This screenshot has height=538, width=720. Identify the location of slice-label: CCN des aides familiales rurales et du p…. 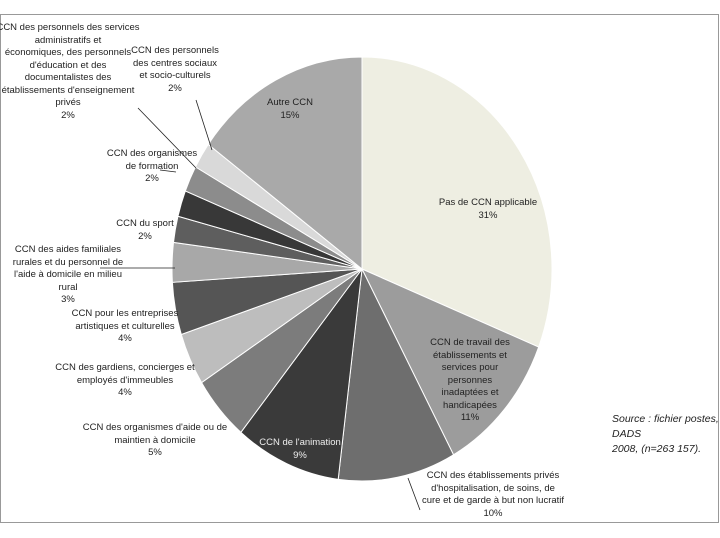
(68, 275).